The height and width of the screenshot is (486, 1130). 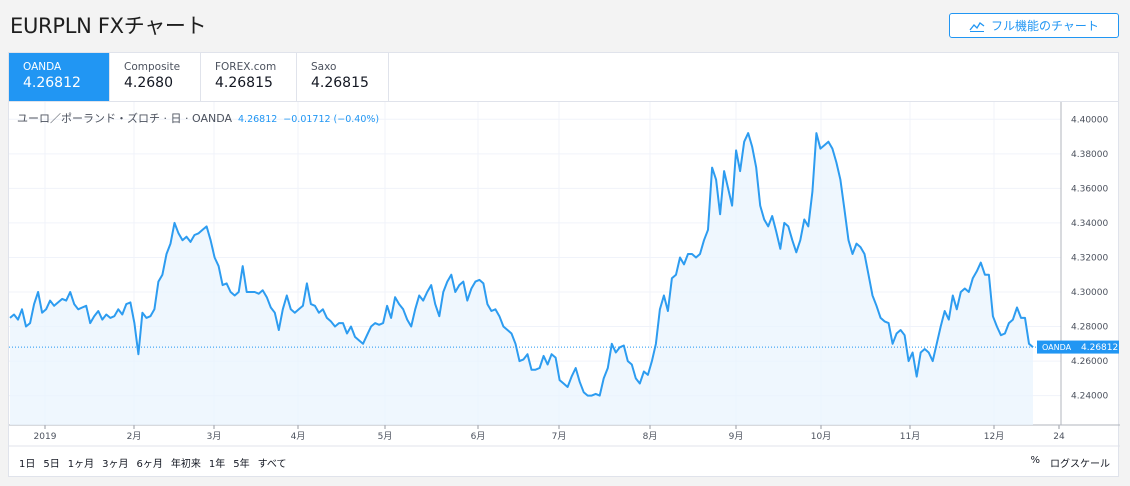 What do you see at coordinates (51, 464) in the screenshot?
I see `range-button: 5日` at bounding box center [51, 464].